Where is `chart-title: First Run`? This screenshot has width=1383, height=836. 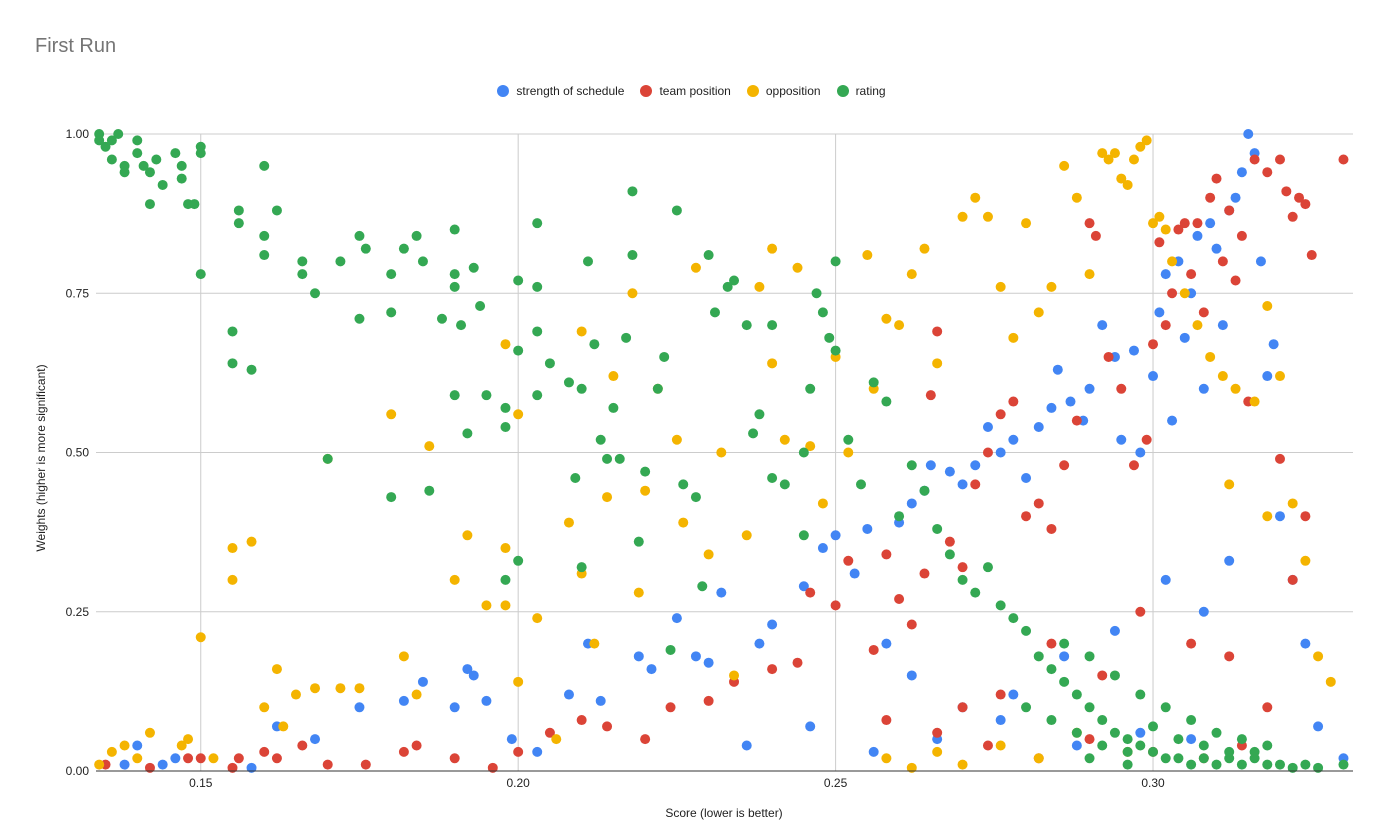
chart-title: First Run is located at coordinates (76, 46).